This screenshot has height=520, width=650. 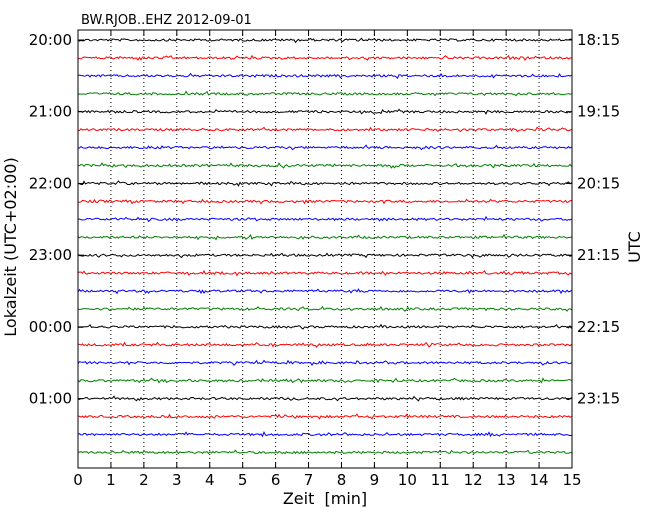 What do you see at coordinates (342, 480) in the screenshot?
I see `x-tick-label: 8` at bounding box center [342, 480].